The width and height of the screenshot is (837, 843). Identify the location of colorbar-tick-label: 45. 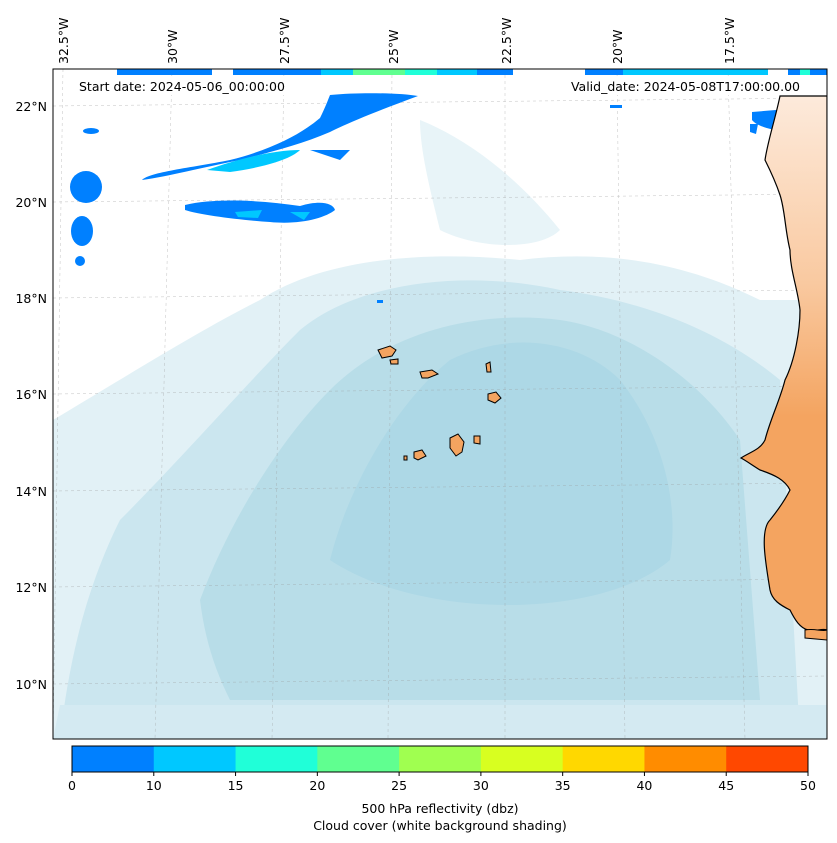
(726, 785).